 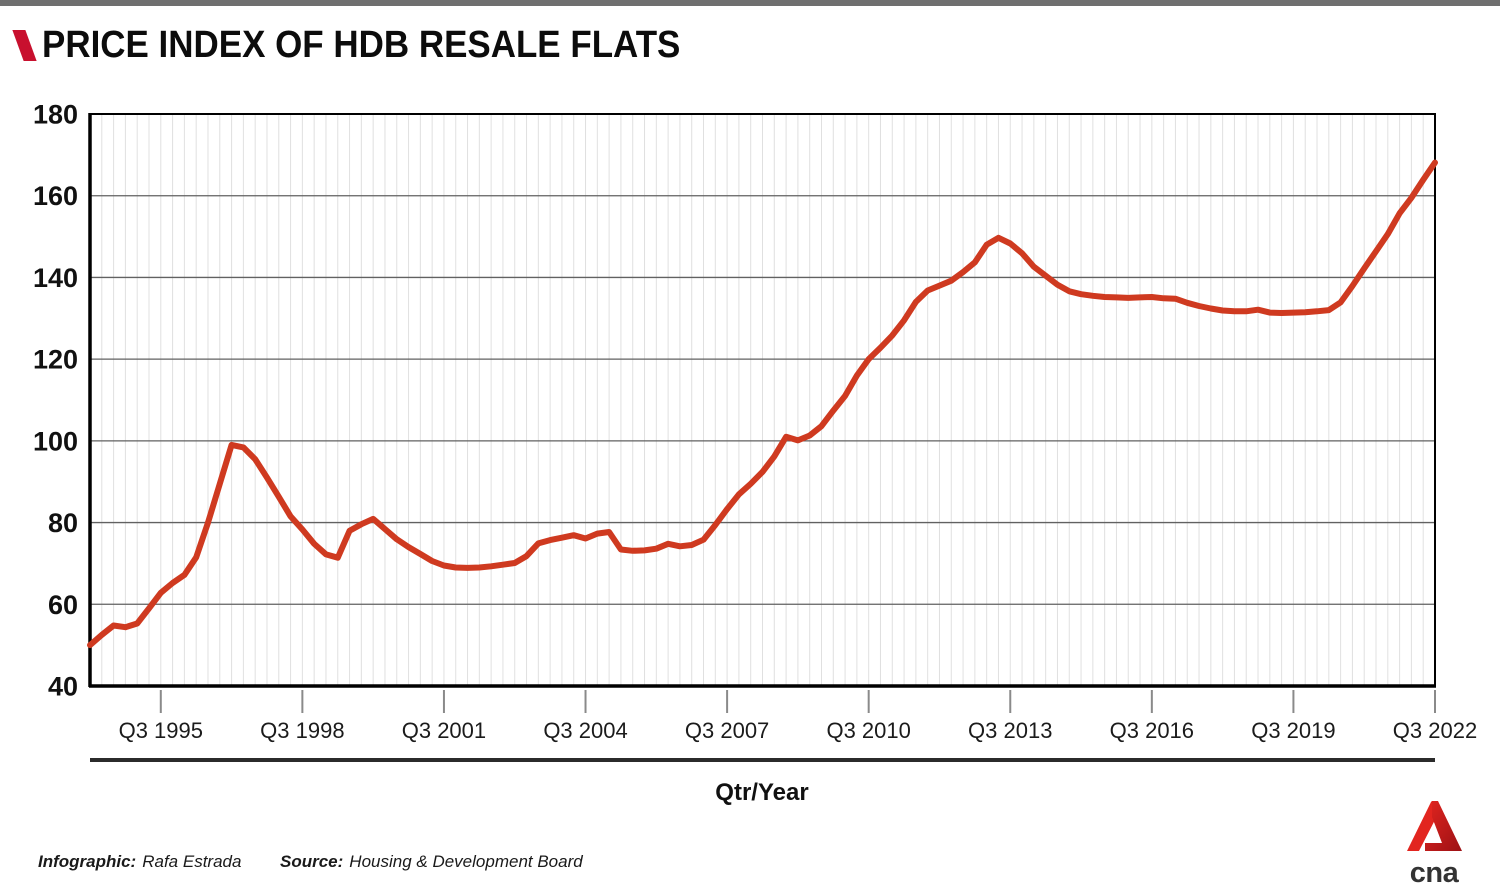 What do you see at coordinates (1435, 730) in the screenshot?
I see `x-tick-label: Q3 2022` at bounding box center [1435, 730].